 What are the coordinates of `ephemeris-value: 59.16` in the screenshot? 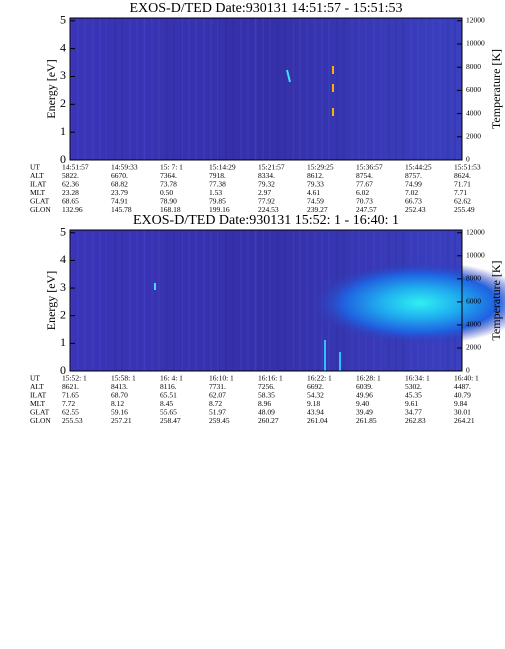 It's located at (119, 412).